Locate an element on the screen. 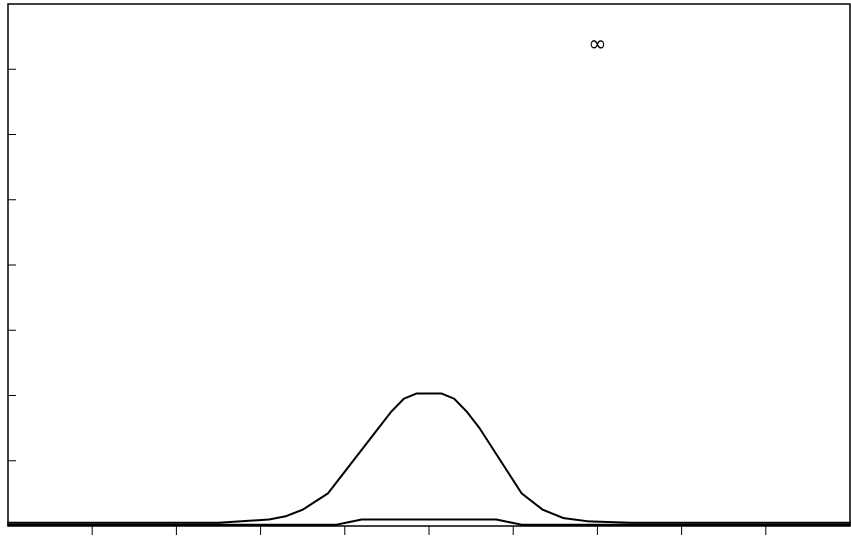 This screenshot has height=541, width=851. x-axis-ticks is located at coordinates (429, 530).